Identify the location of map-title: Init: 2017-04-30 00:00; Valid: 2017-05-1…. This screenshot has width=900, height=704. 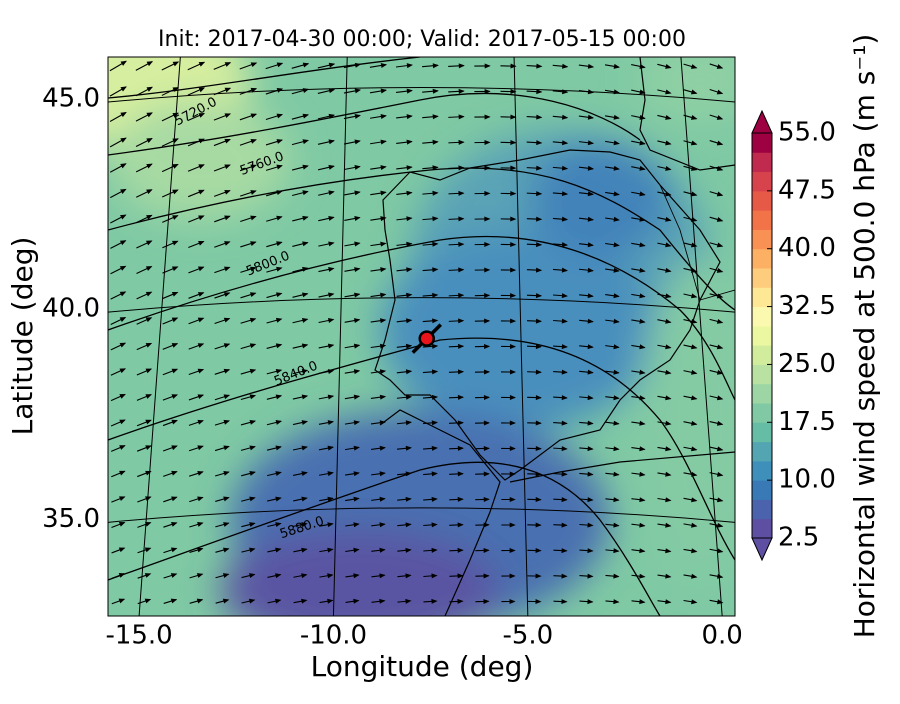
(422, 39).